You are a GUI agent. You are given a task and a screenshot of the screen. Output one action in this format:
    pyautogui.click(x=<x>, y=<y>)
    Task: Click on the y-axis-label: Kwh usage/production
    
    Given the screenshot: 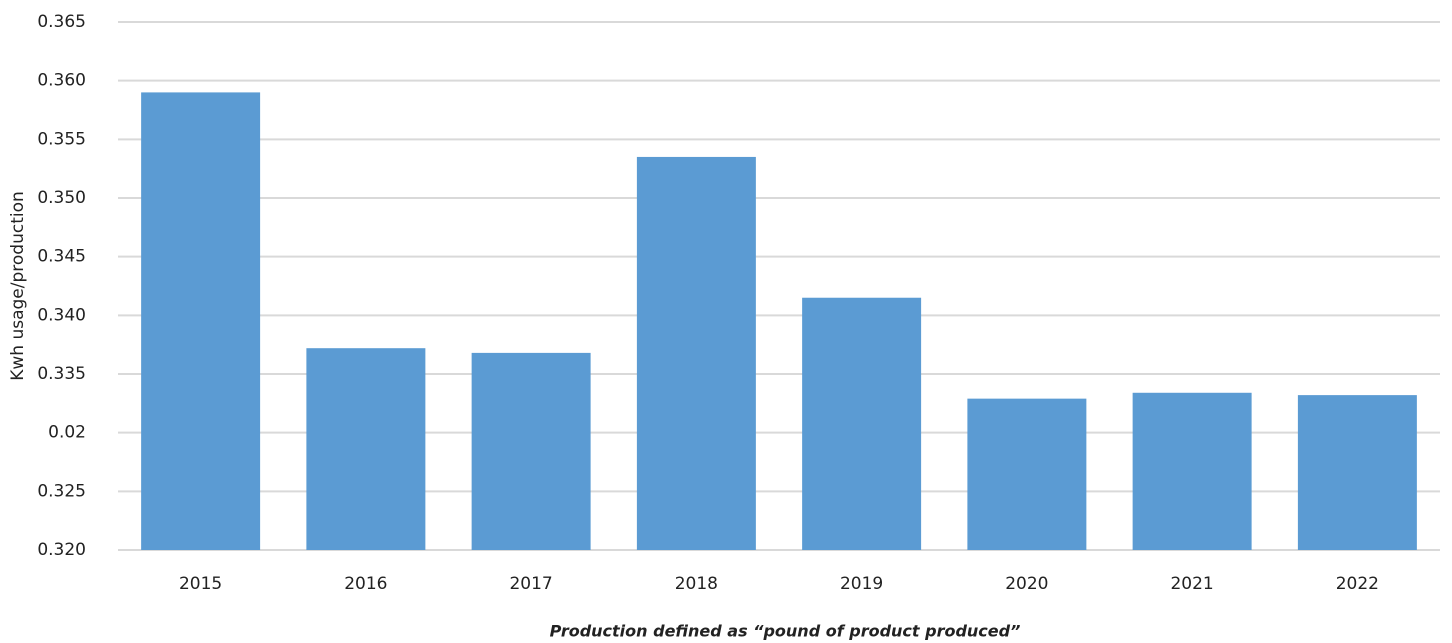 What is the action you would take?
    pyautogui.click(x=18, y=286)
    